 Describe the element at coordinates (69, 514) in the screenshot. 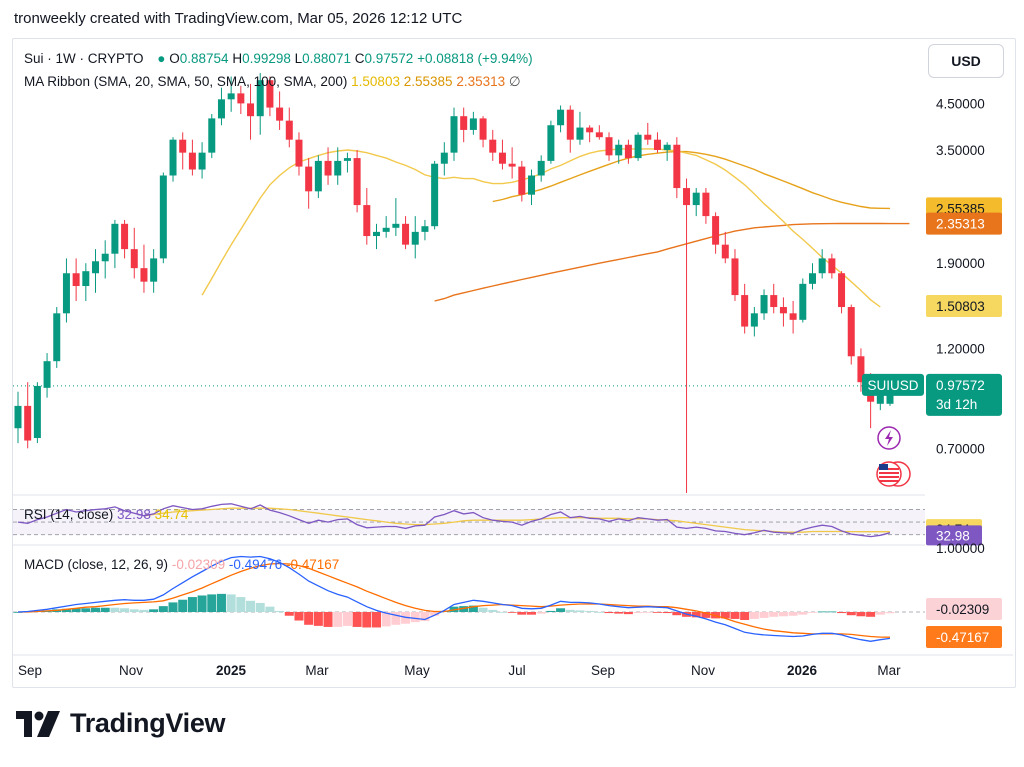

I see `rsi-name: RSI (14, close)` at that location.